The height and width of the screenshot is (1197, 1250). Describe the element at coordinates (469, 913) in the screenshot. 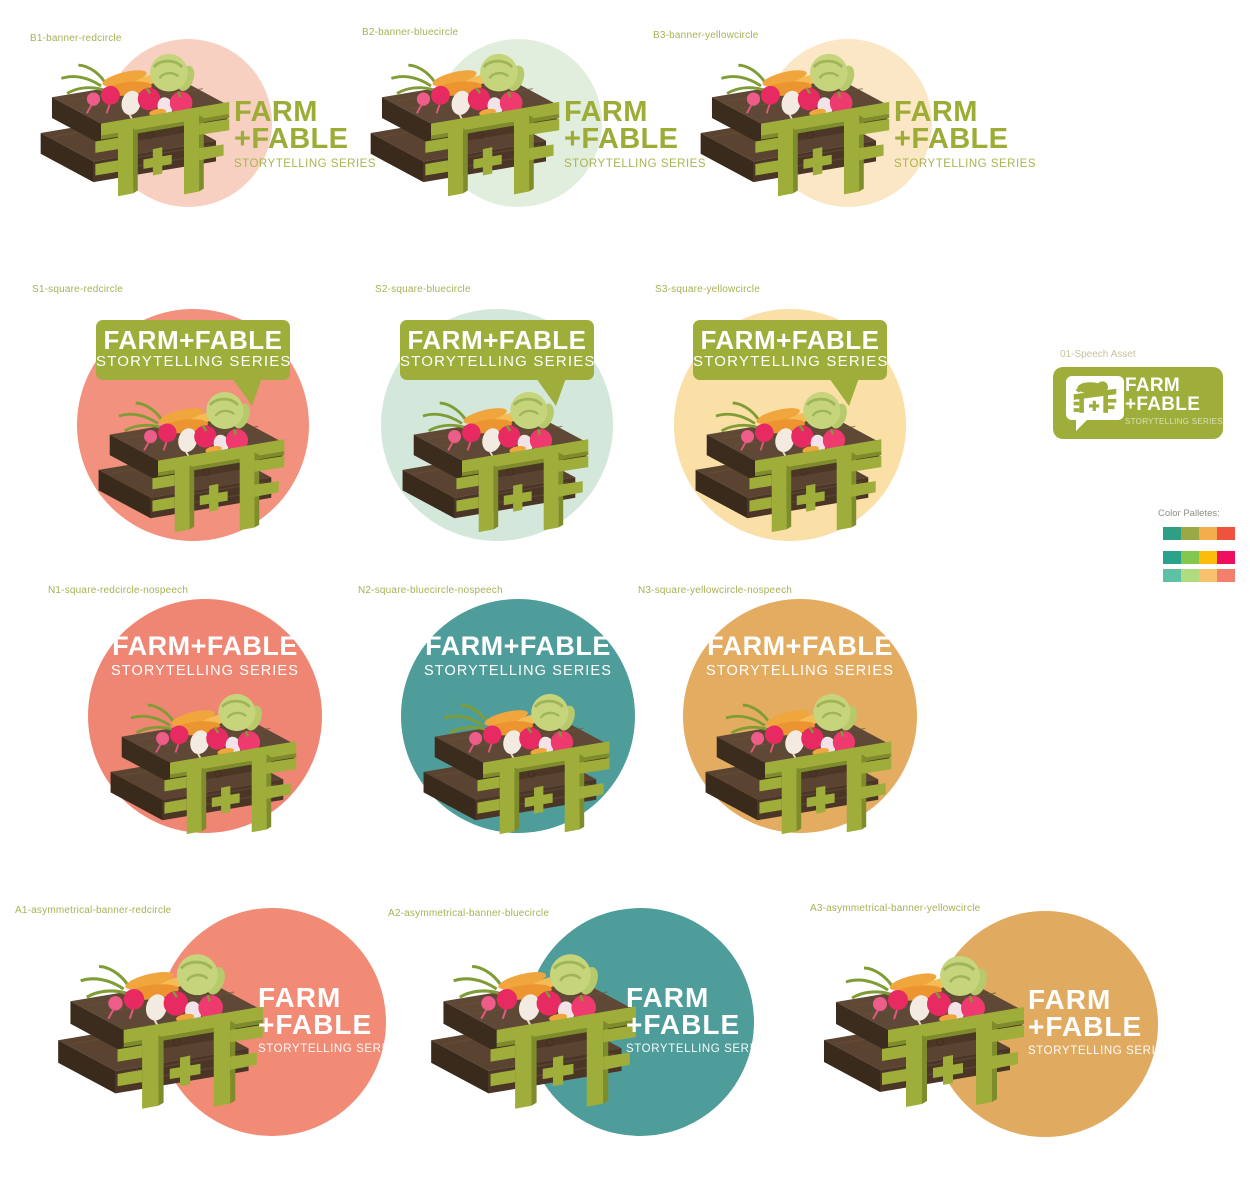

I see `variant-label: A2-asymmetrical-banner-bluecircle` at that location.